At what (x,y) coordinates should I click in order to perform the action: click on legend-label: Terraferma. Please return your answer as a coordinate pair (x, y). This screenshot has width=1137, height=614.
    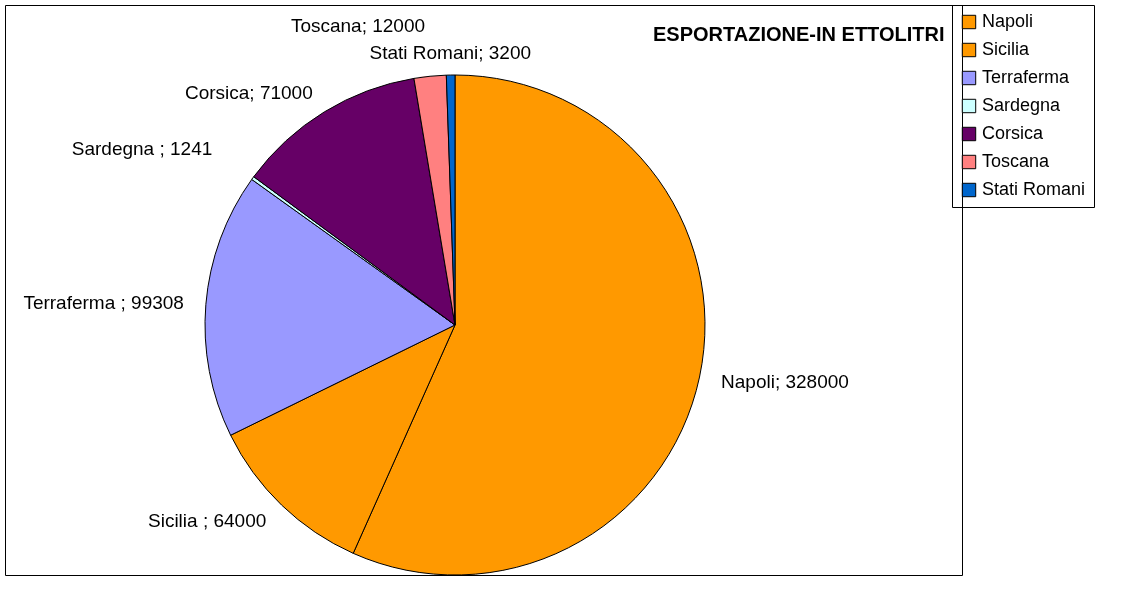
    Looking at the image, I should click on (1026, 77).